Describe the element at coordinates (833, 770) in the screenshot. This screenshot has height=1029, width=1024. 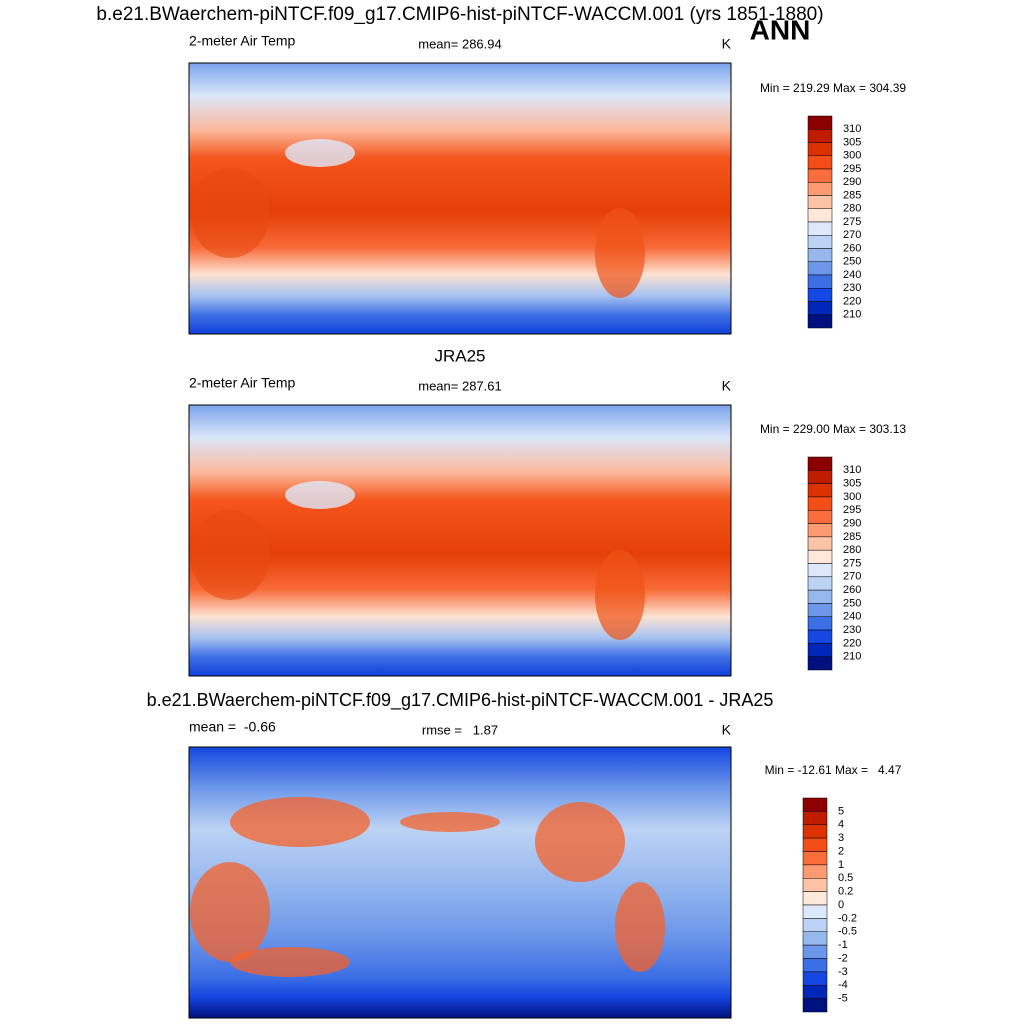
I see `min-max-label: Min = -12.61 Max = 4.47` at that location.